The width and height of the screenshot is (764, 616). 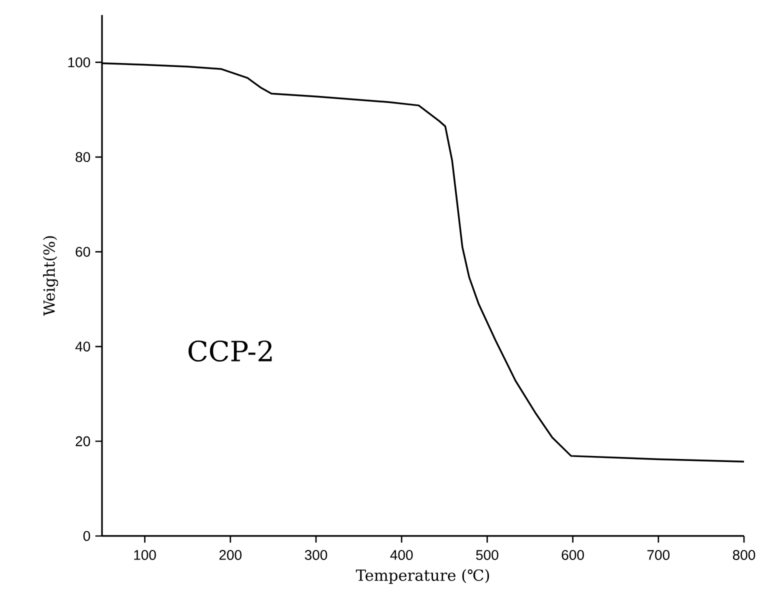 What do you see at coordinates (744, 555) in the screenshot?
I see `x-tick-label: 800` at bounding box center [744, 555].